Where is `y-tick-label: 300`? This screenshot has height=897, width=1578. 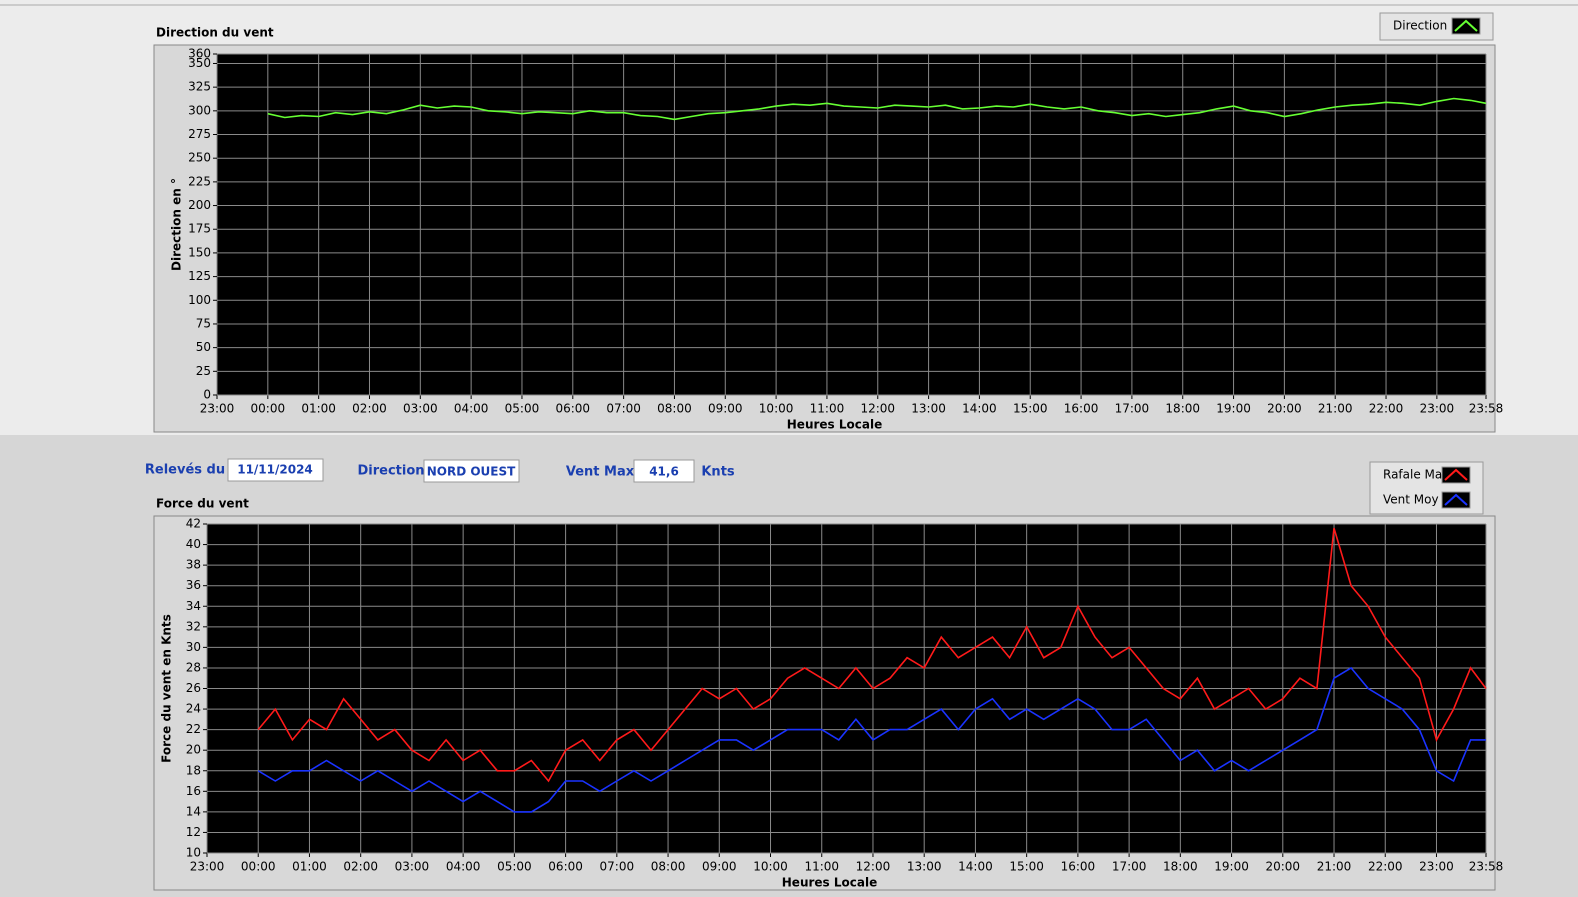 y-tick-label: 300 is located at coordinates (199, 110).